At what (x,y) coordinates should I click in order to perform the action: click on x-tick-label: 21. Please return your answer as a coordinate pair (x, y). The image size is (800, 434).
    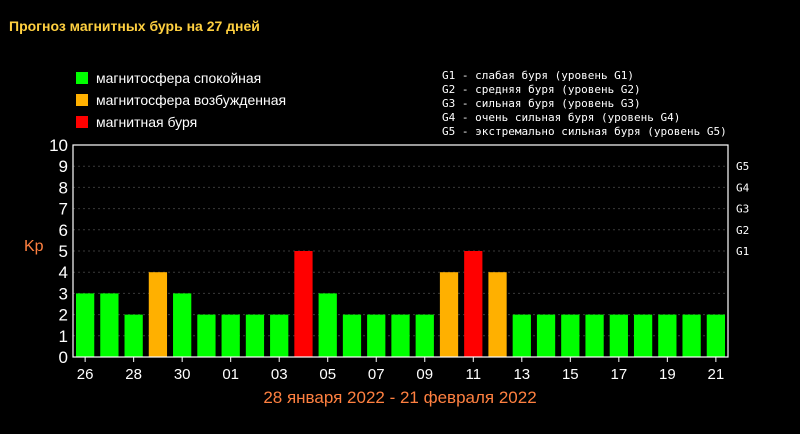
    Looking at the image, I should click on (716, 374).